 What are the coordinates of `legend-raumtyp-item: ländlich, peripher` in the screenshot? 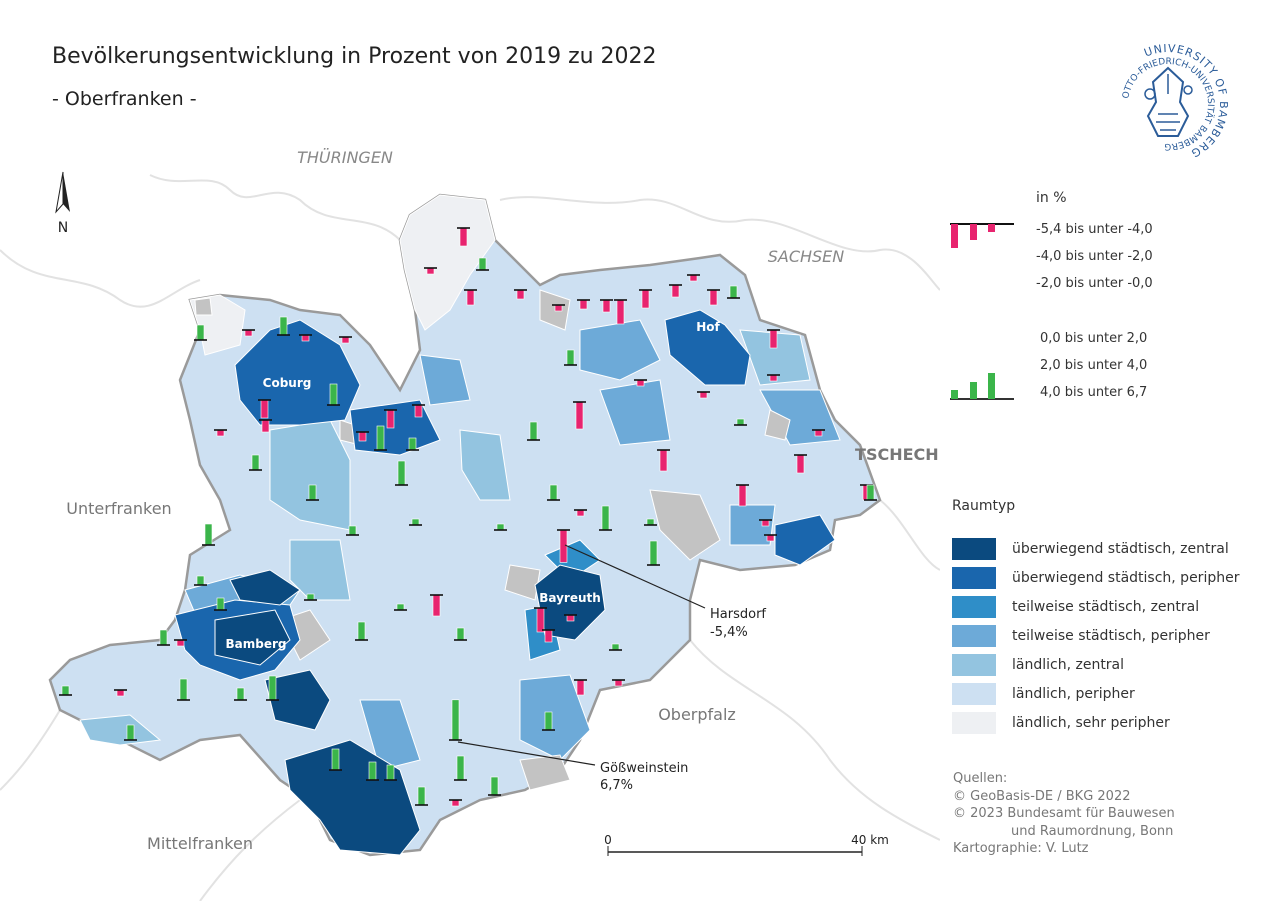 It's located at (1043, 694).